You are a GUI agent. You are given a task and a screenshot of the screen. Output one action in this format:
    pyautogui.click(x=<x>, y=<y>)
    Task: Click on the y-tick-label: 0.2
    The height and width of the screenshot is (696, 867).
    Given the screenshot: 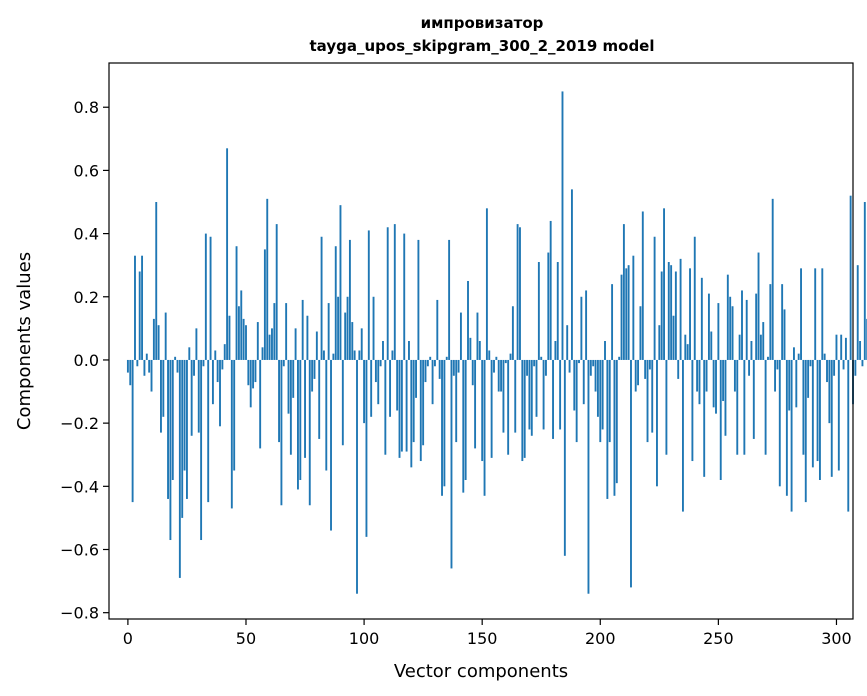 What is the action you would take?
    pyautogui.click(x=86, y=297)
    